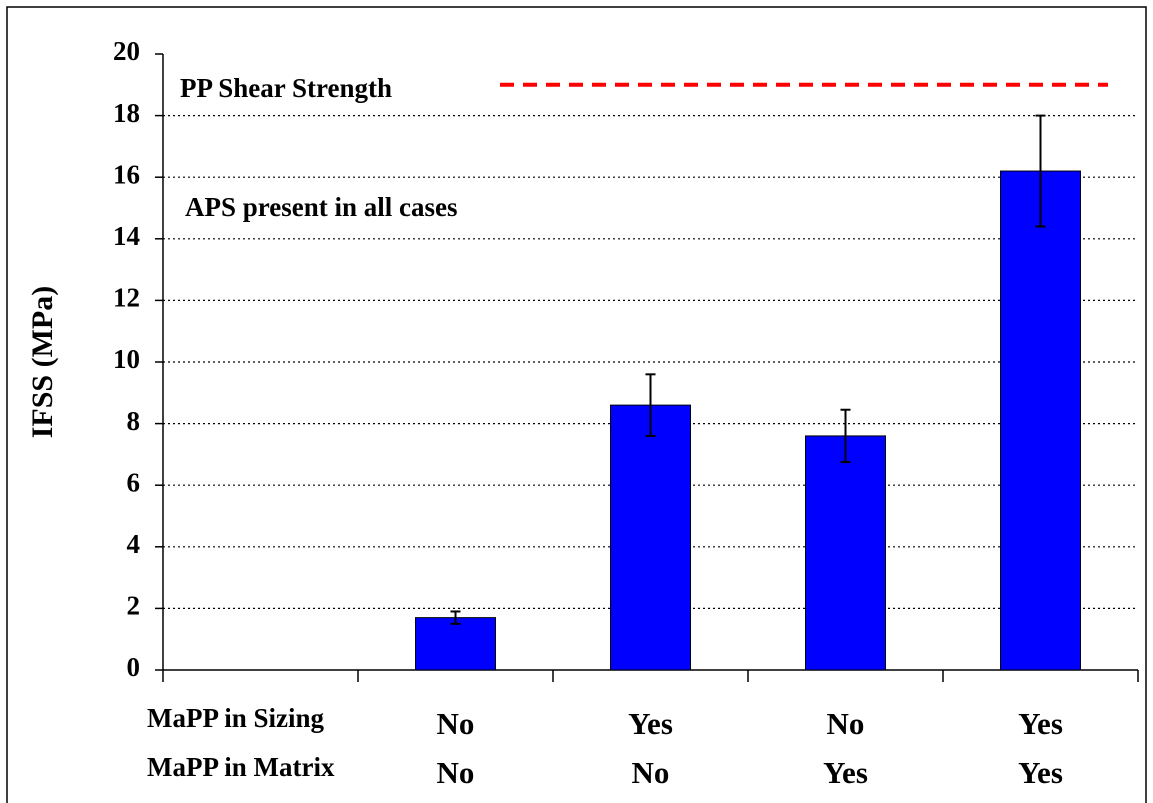  Describe the element at coordinates (134, 606) in the screenshot. I see `y-tick-label: 2` at that location.